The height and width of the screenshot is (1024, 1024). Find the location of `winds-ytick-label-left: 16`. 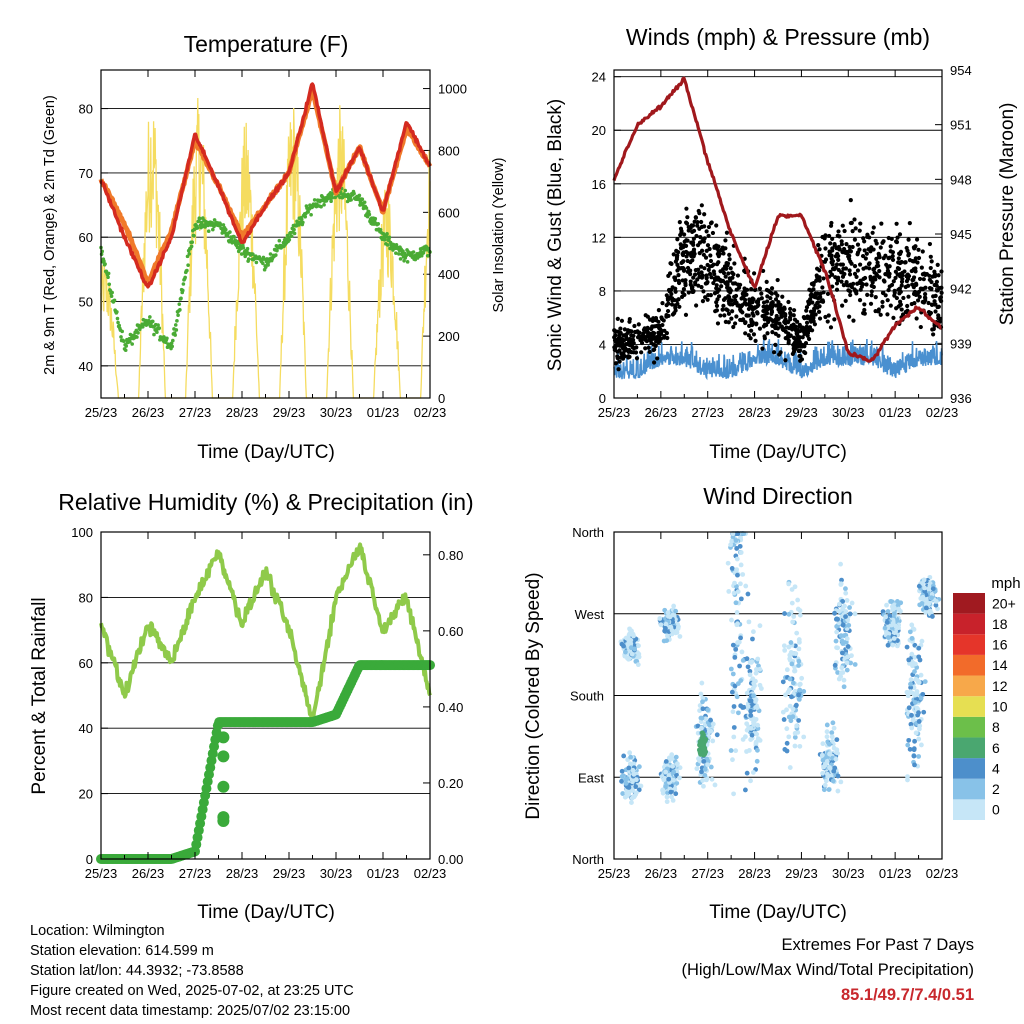

winds-ytick-label-left: 16 is located at coordinates (599, 184).